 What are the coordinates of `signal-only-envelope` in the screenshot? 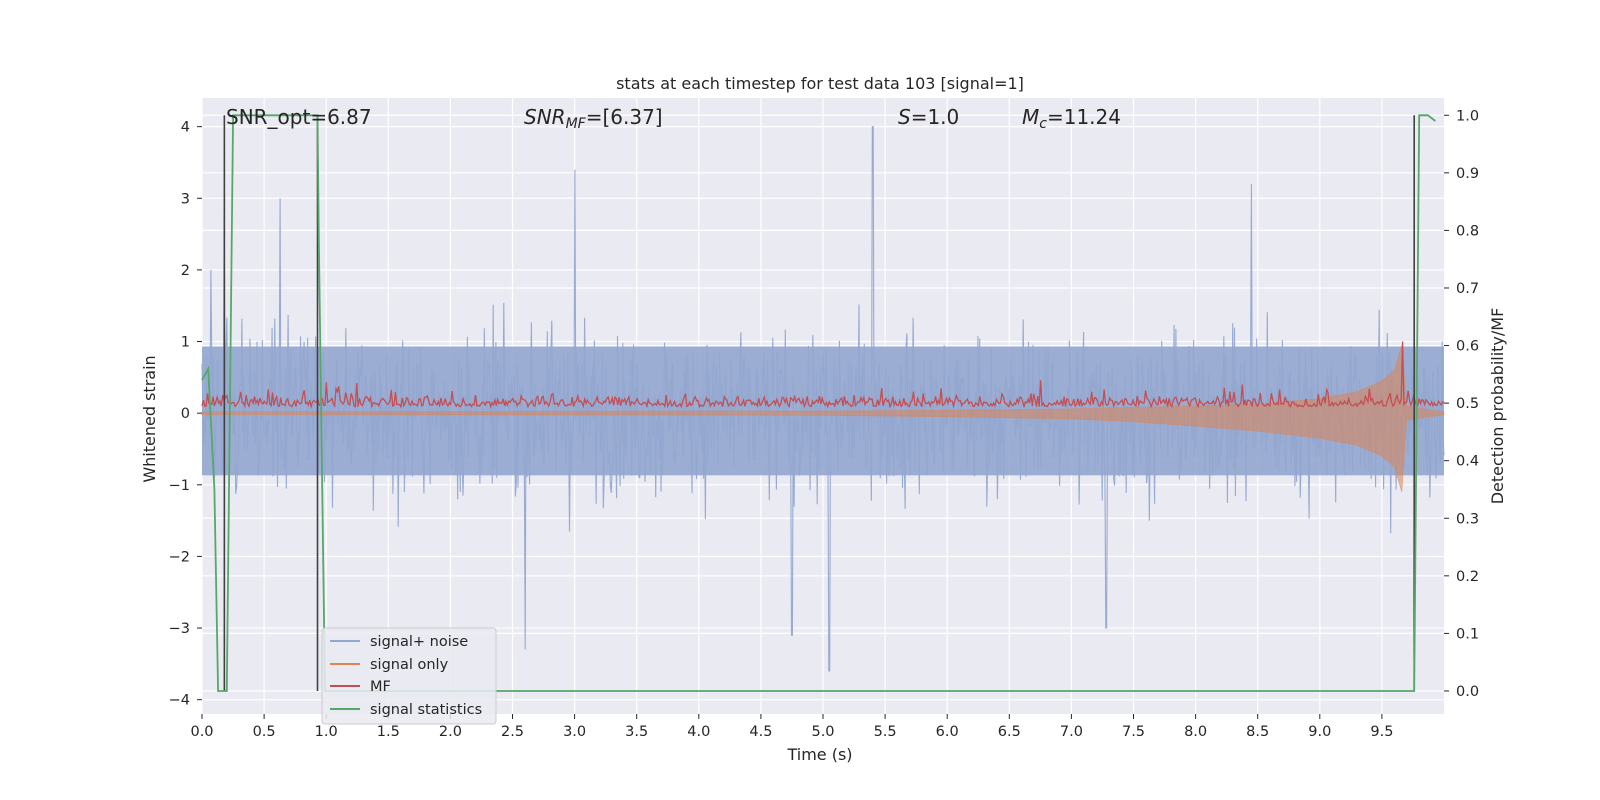 It's located at (823, 418).